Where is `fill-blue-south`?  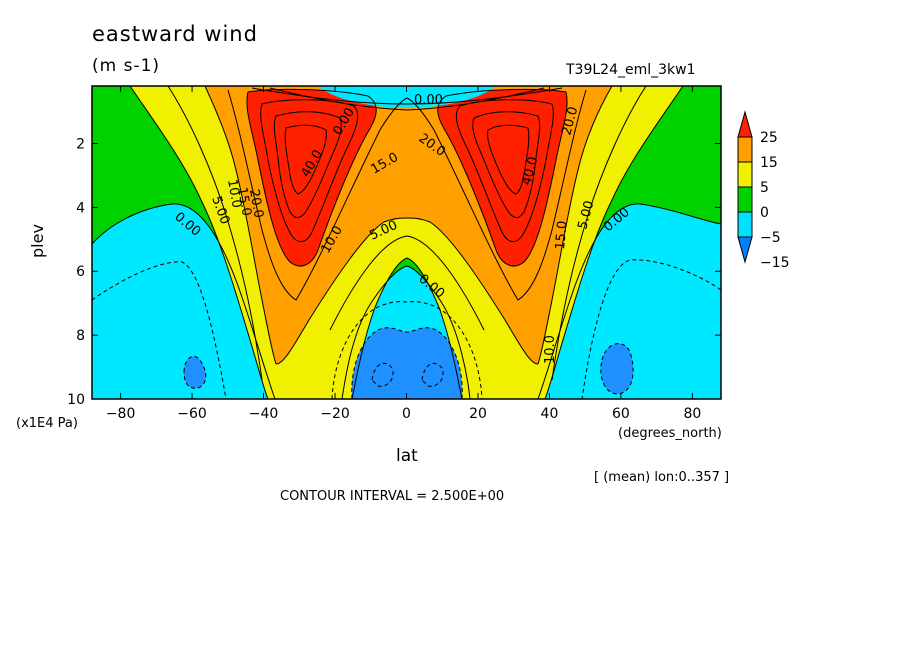 fill-blue-south is located at coordinates (195, 372).